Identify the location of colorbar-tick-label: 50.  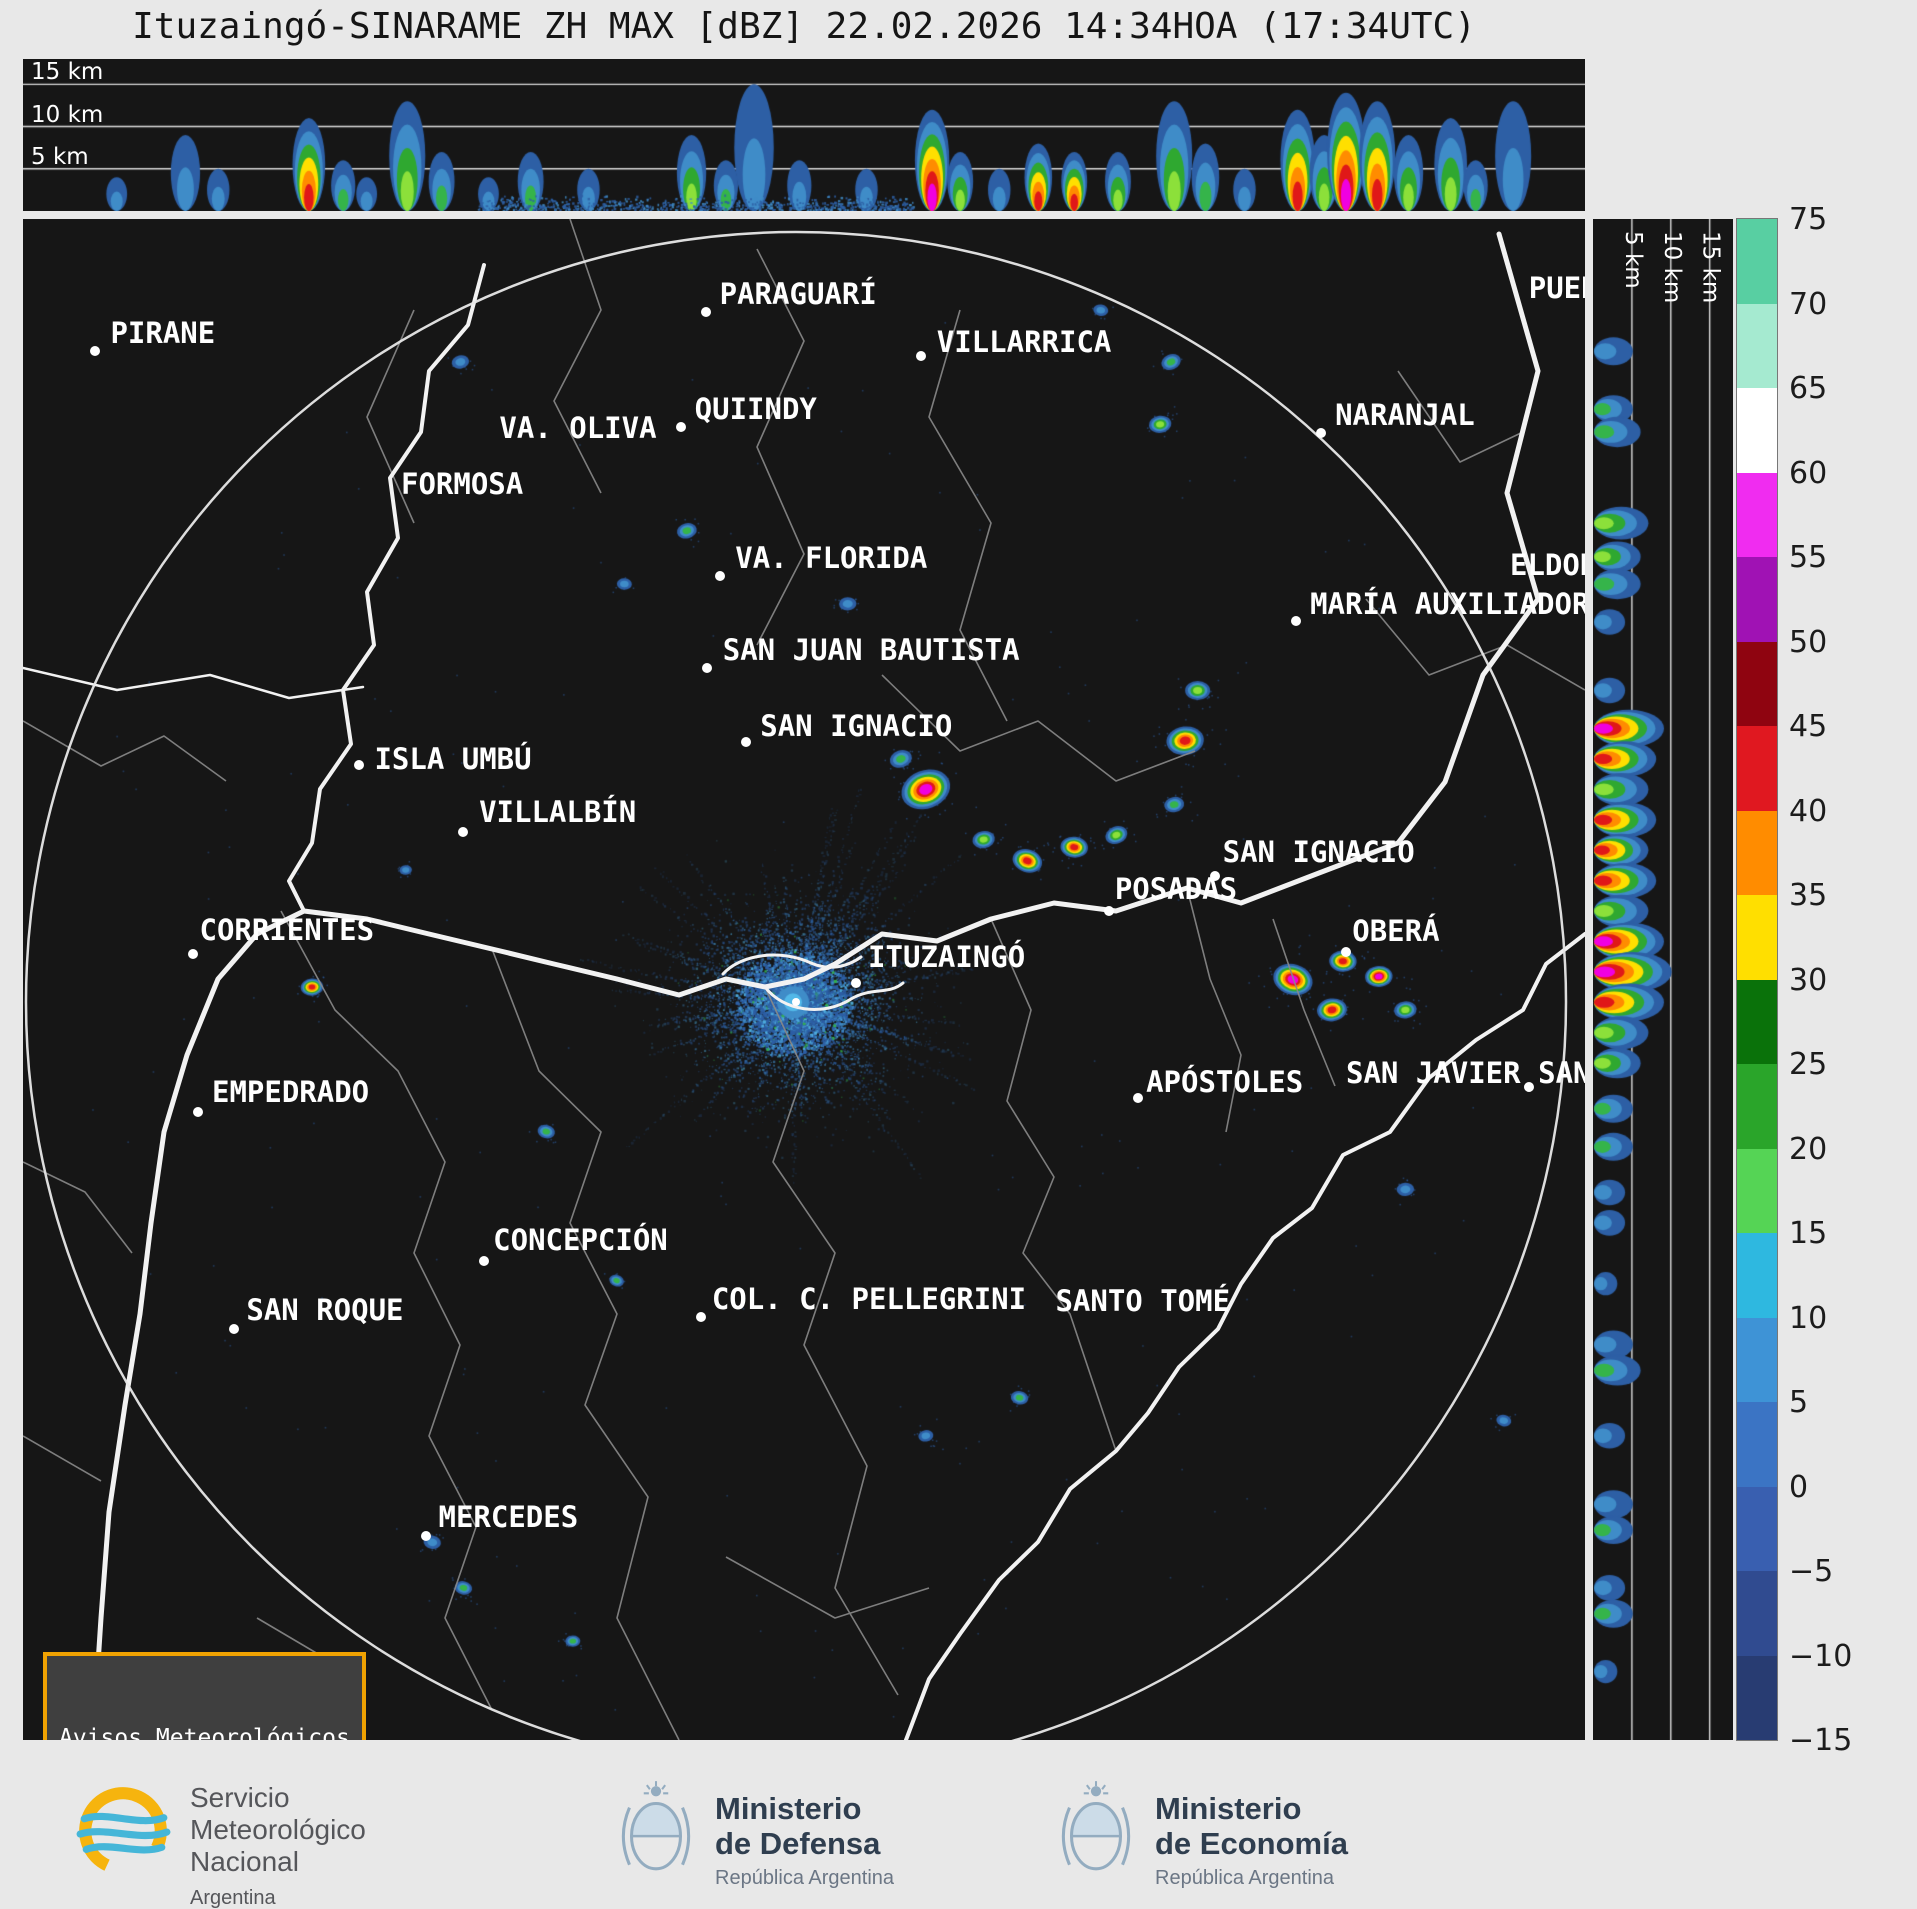
(1808, 642).